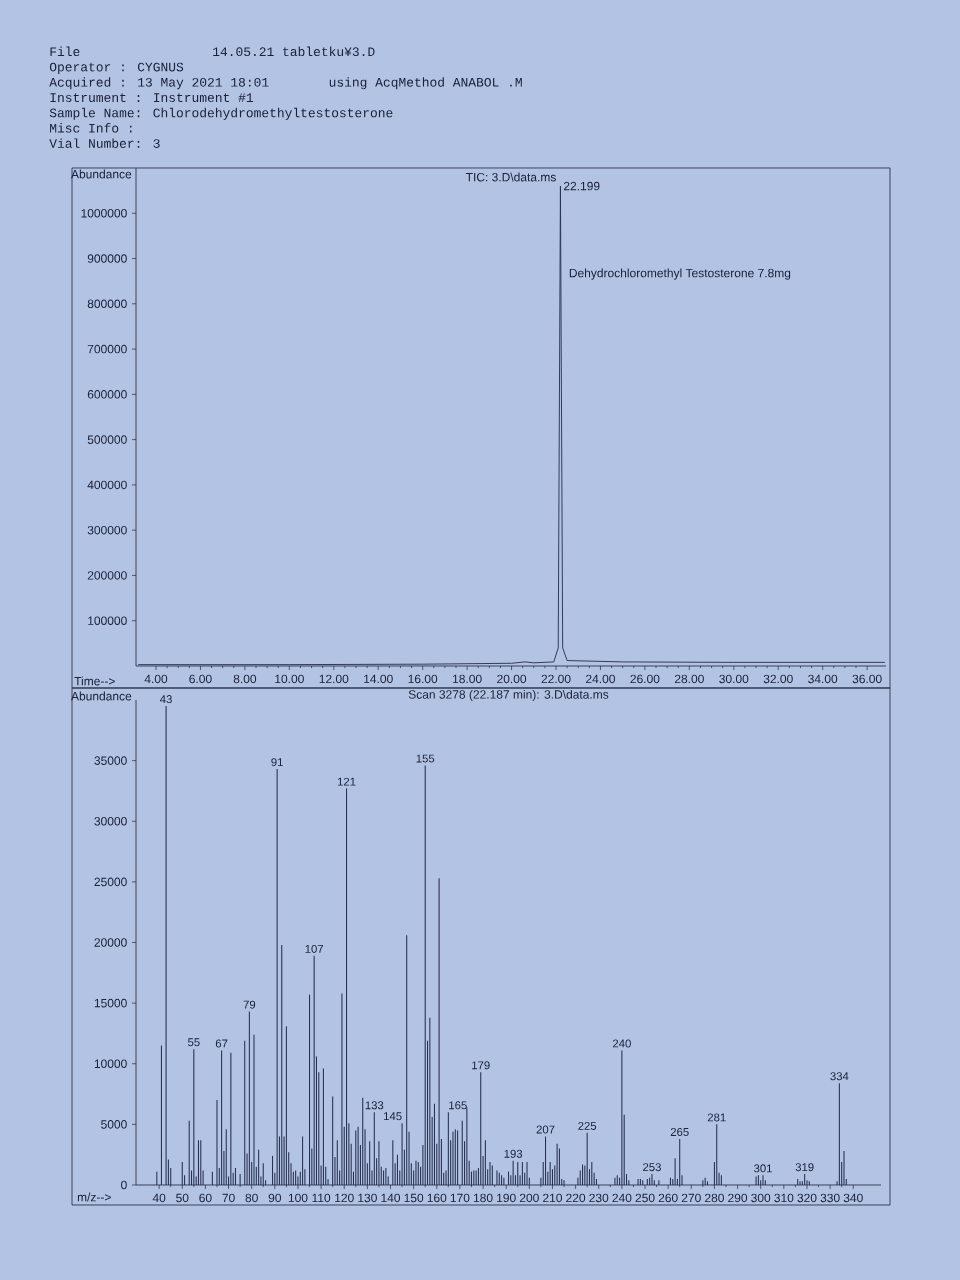  I want to click on x-tick-label: 170, so click(460, 1198).